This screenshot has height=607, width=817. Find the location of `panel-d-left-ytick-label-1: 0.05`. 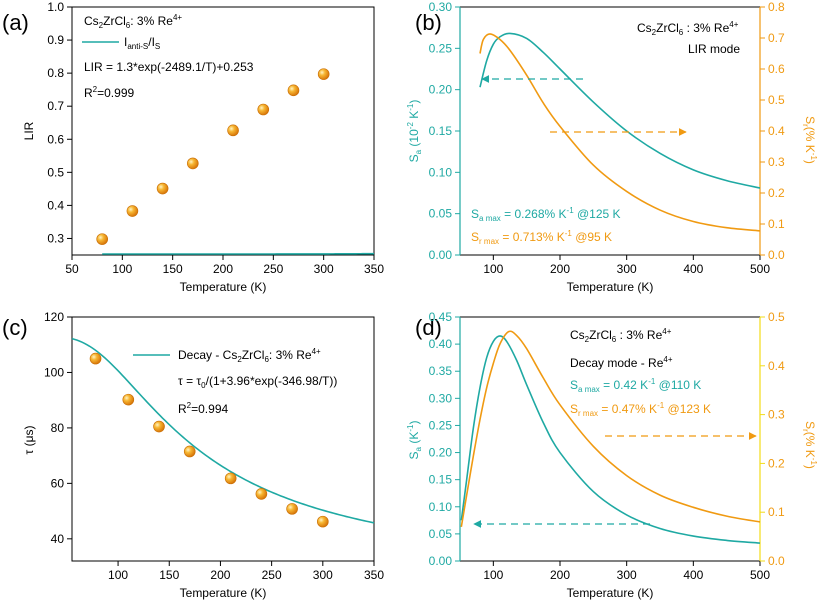

panel-d-left-ytick-label-1: 0.05 is located at coordinates (441, 534).